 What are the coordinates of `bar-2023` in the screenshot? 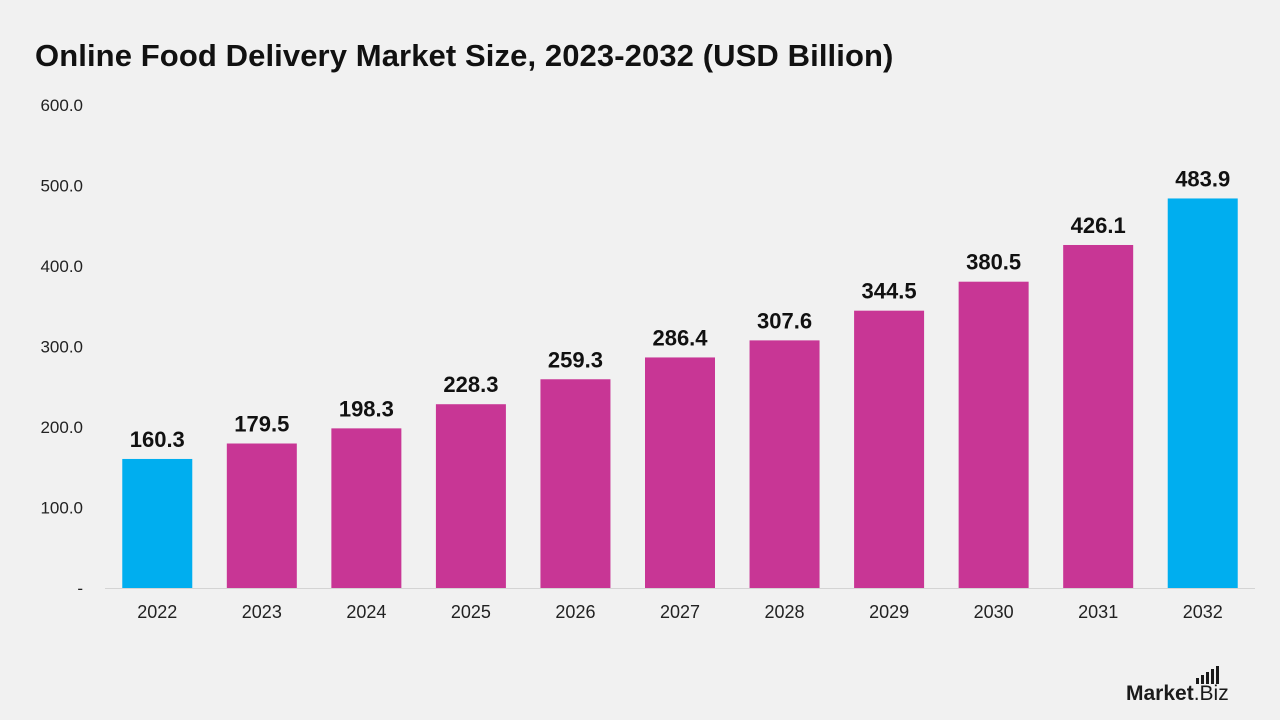 It's located at (261, 515).